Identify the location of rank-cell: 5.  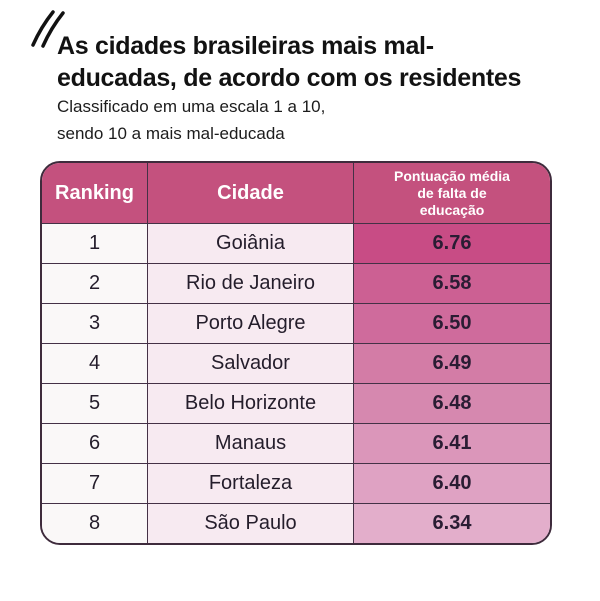
(95, 403).